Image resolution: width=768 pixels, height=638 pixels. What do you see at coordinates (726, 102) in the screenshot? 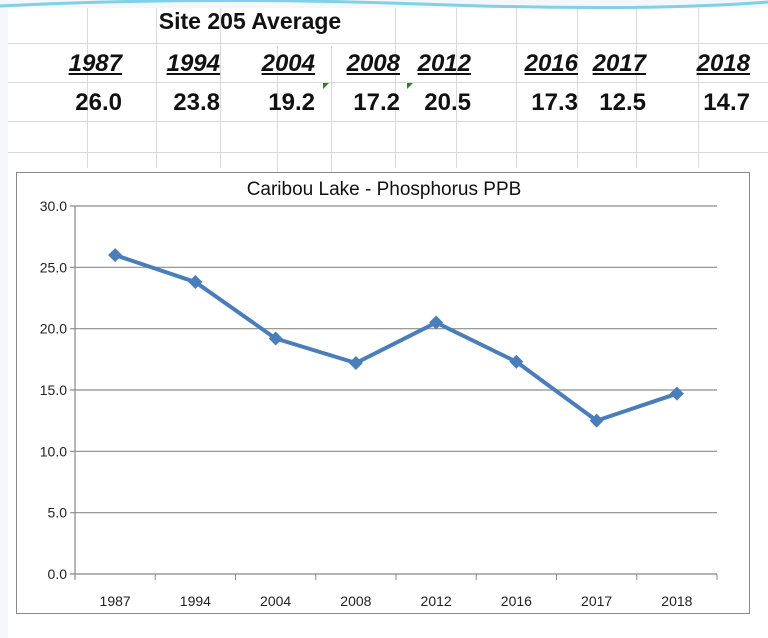
I see `value-cell: 14.7` at bounding box center [726, 102].